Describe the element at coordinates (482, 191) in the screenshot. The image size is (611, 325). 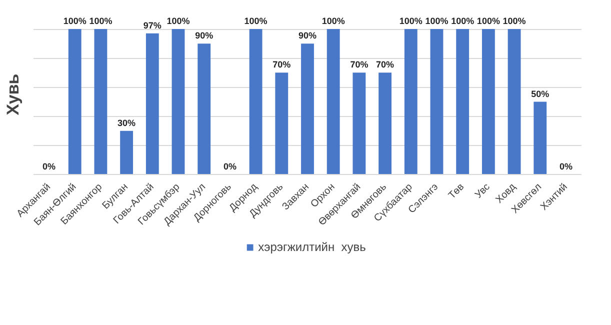
I see `x-tick-label: Увс` at that location.